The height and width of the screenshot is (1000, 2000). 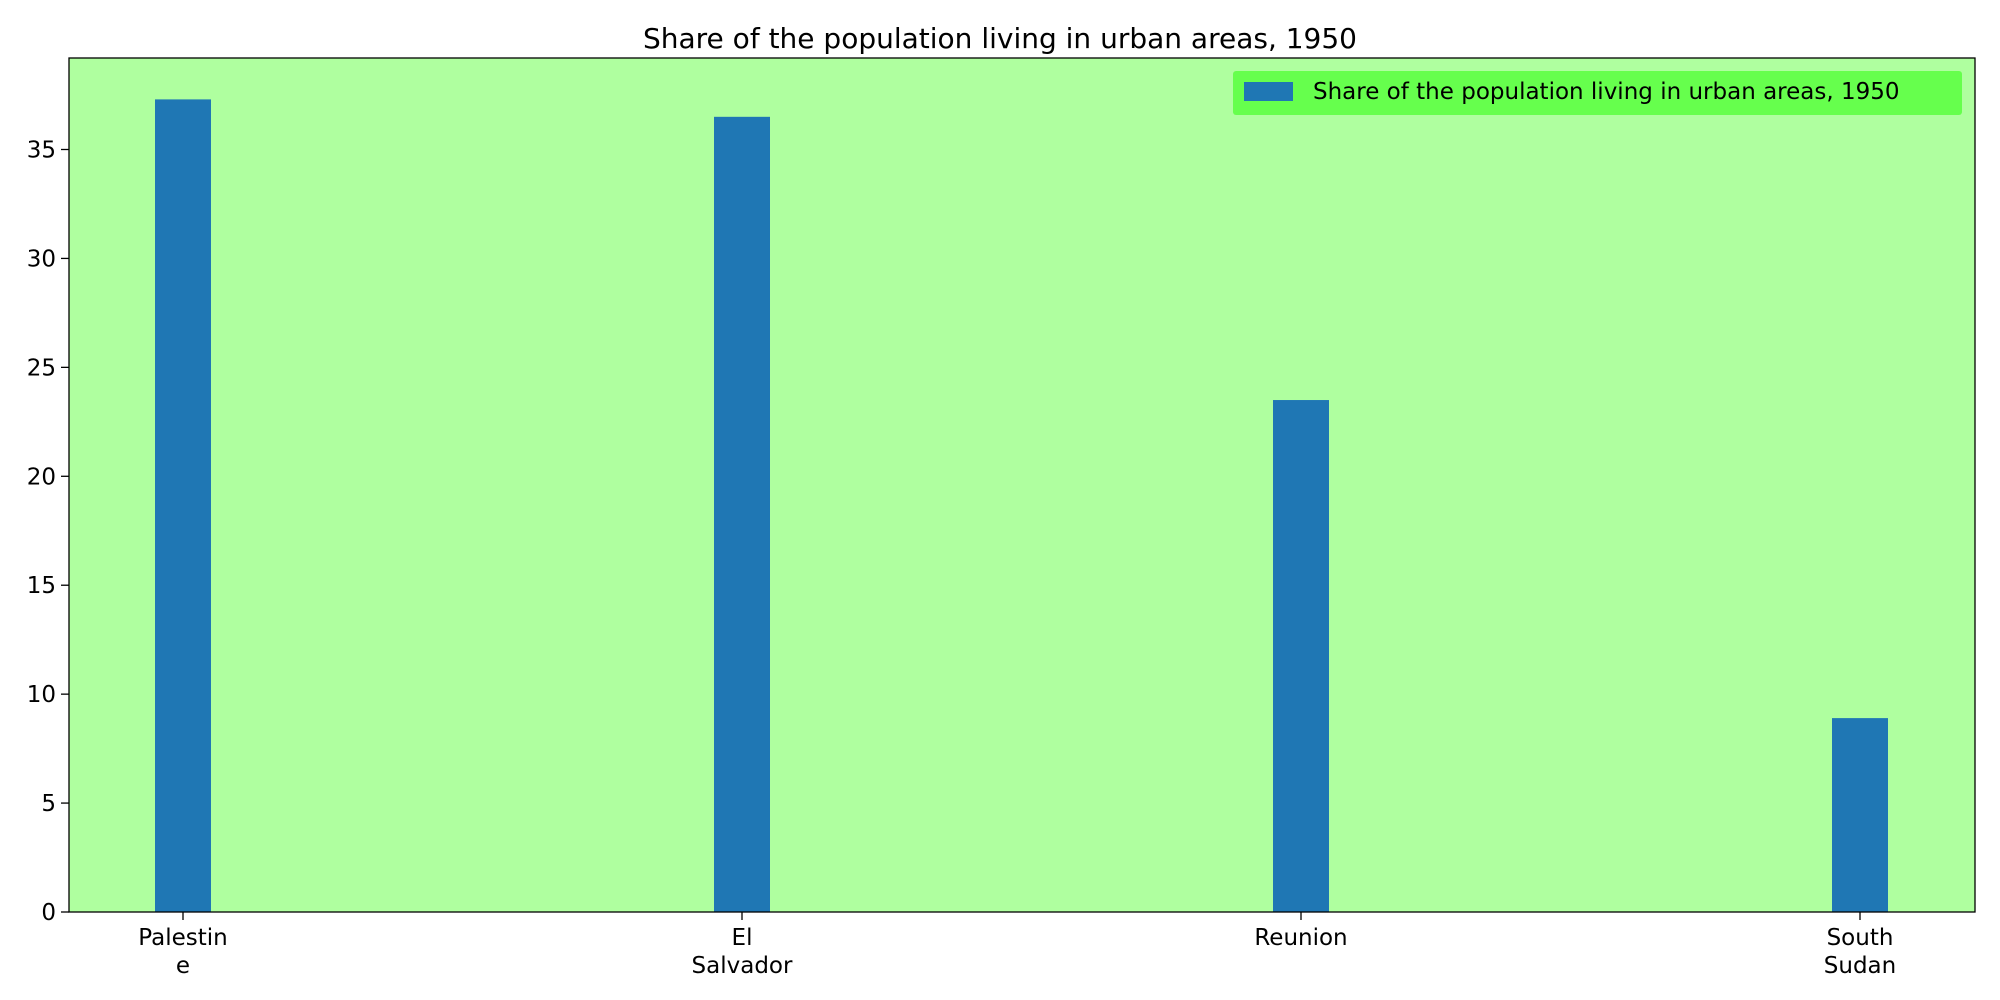 What do you see at coordinates (41, 151) in the screenshot?
I see `y-tick-label: 35` at bounding box center [41, 151].